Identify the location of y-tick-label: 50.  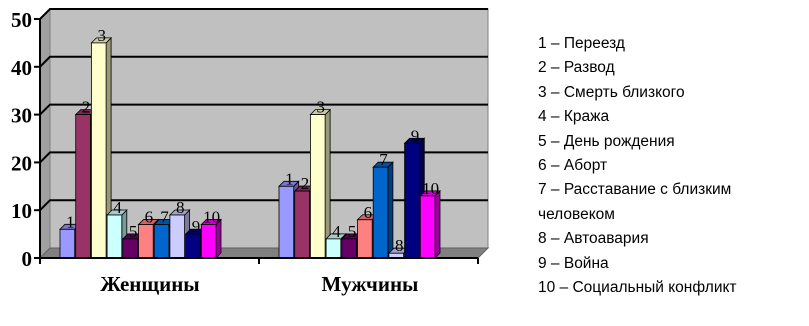
(21, 20).